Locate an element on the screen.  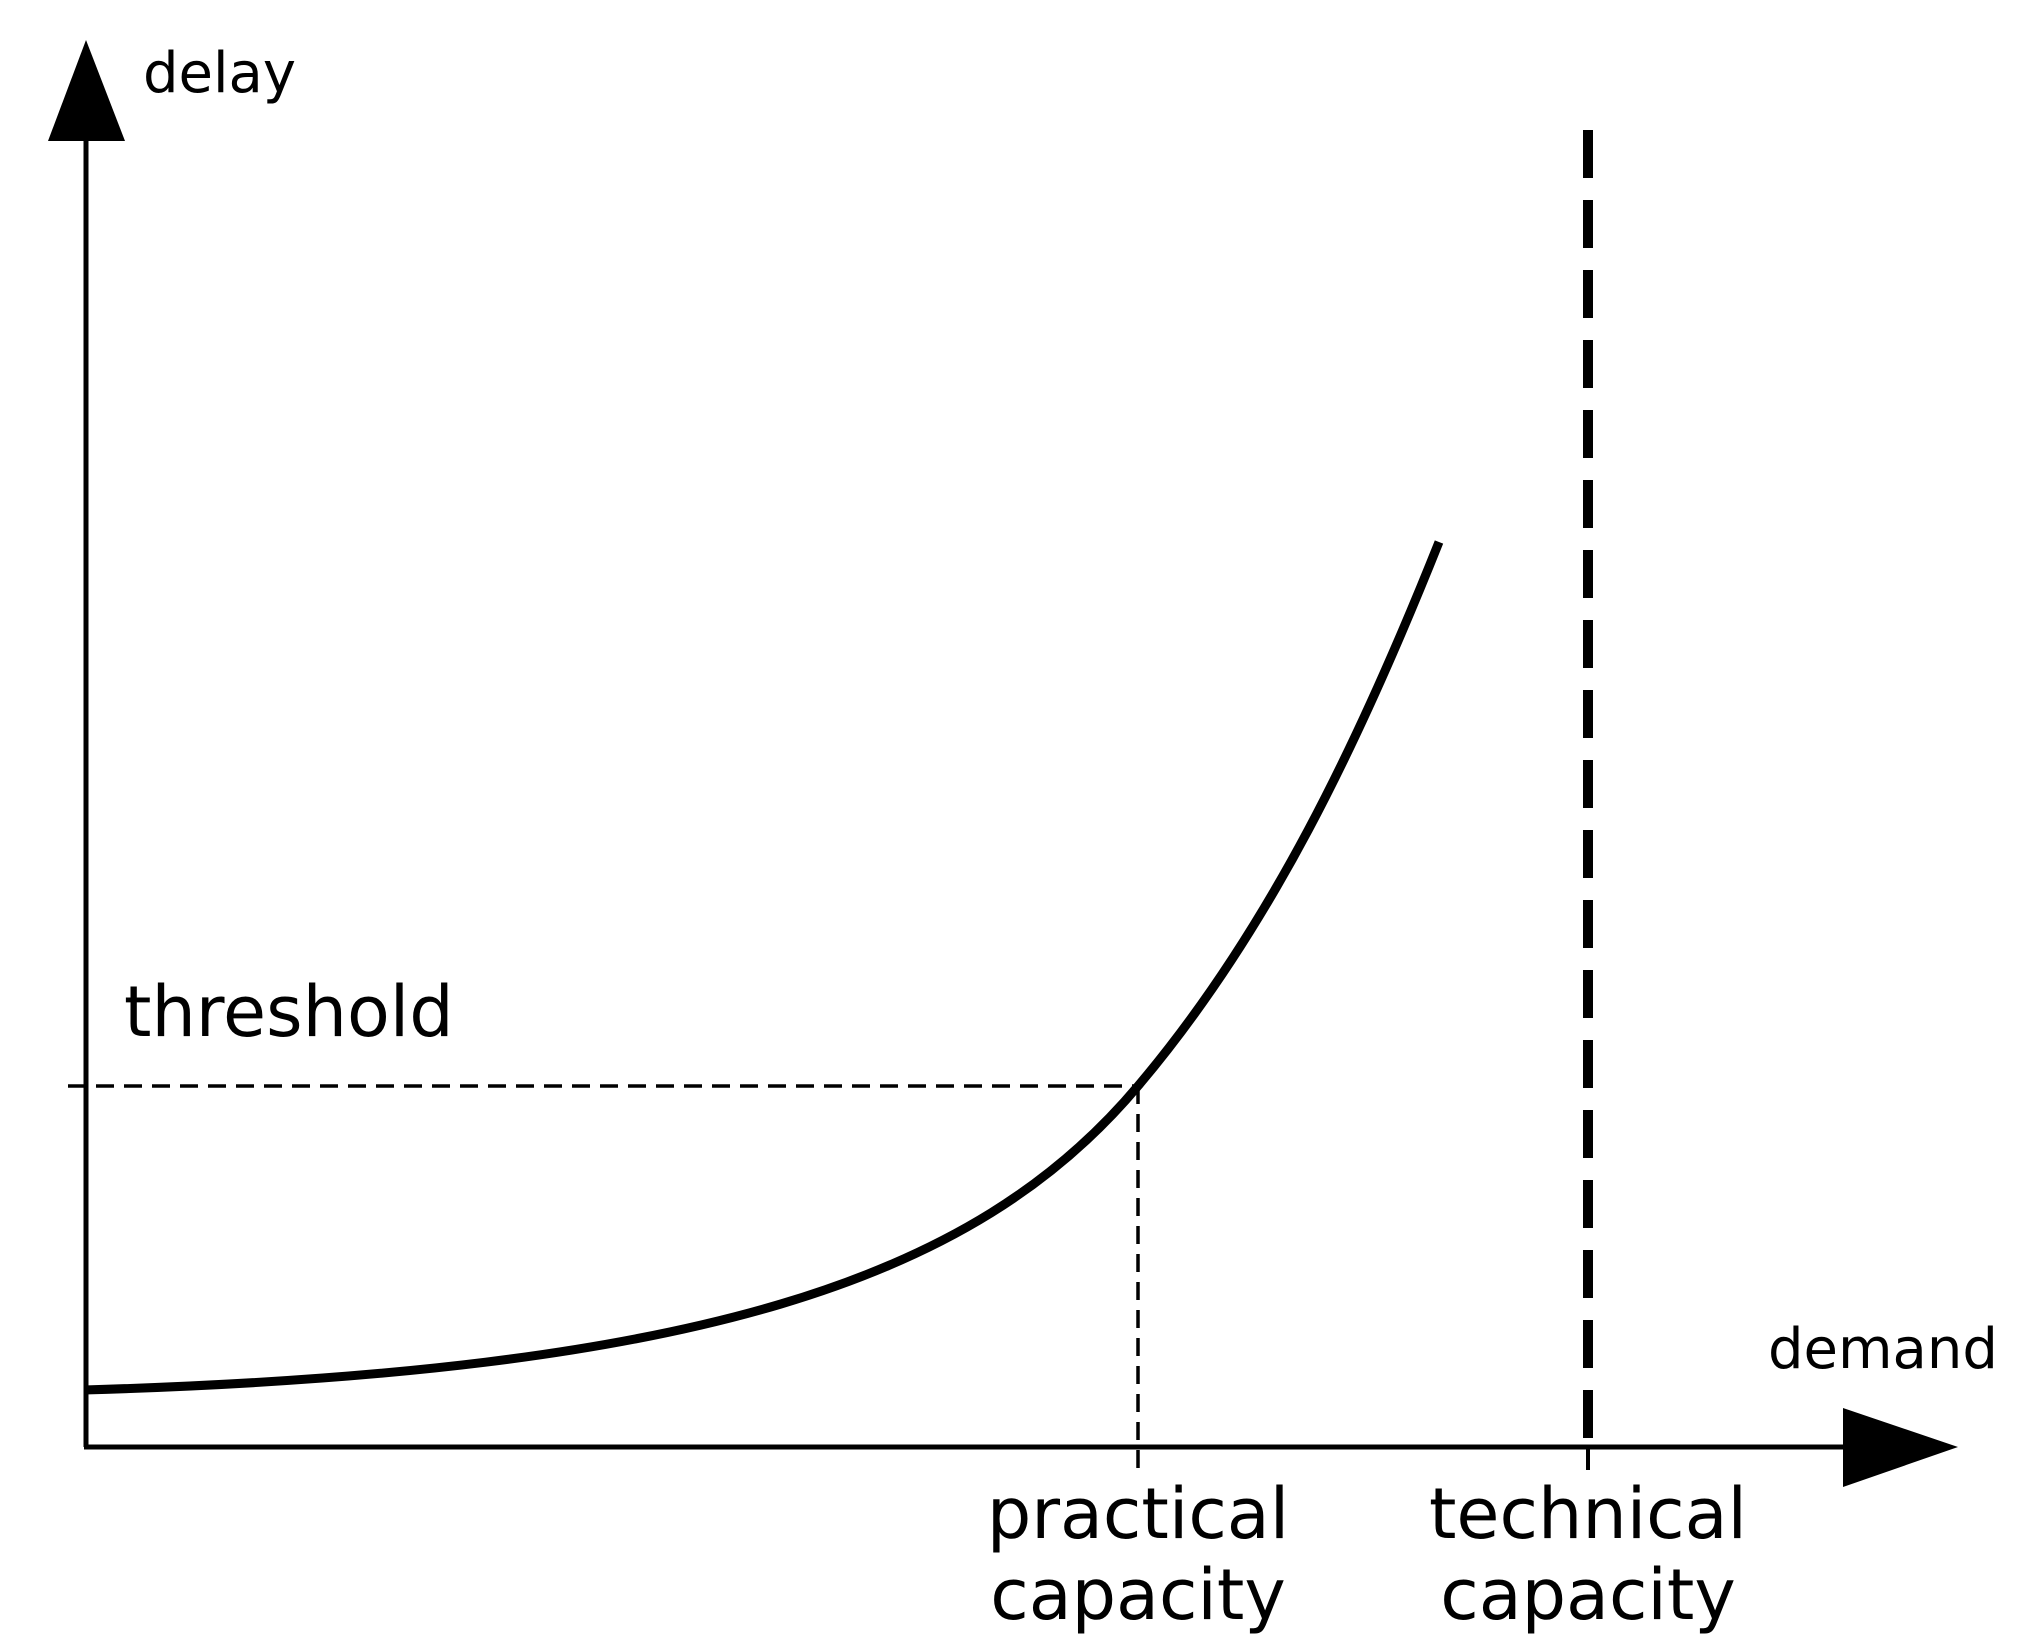
practical-capacity-label-line2: capacity is located at coordinates (1138, 1595).